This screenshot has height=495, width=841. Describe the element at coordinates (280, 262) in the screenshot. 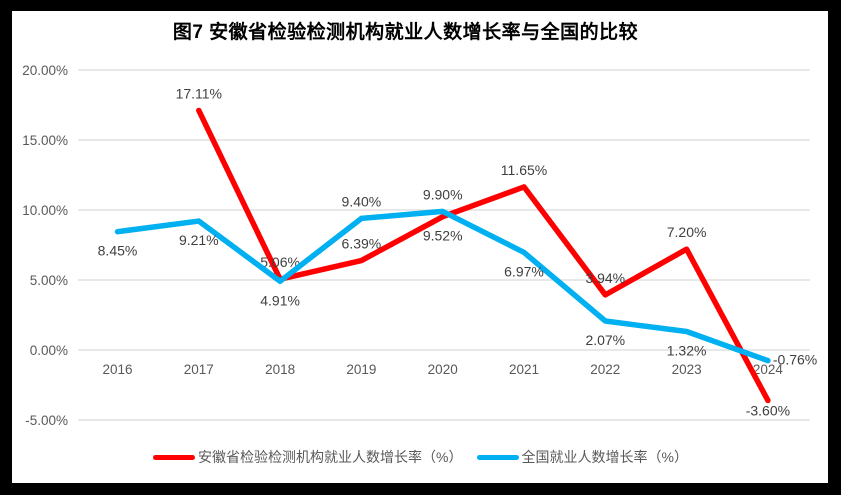

I see `data-label: 5.06%` at that location.